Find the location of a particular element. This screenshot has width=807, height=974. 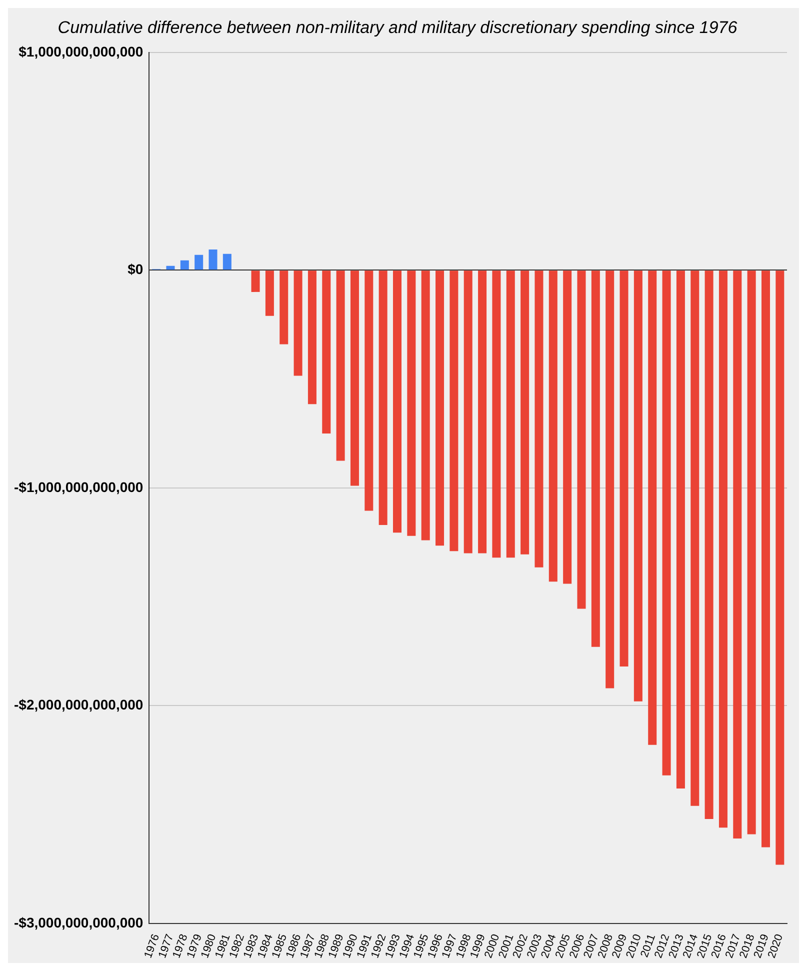

y-tick-label: $0 is located at coordinates (136, 269).